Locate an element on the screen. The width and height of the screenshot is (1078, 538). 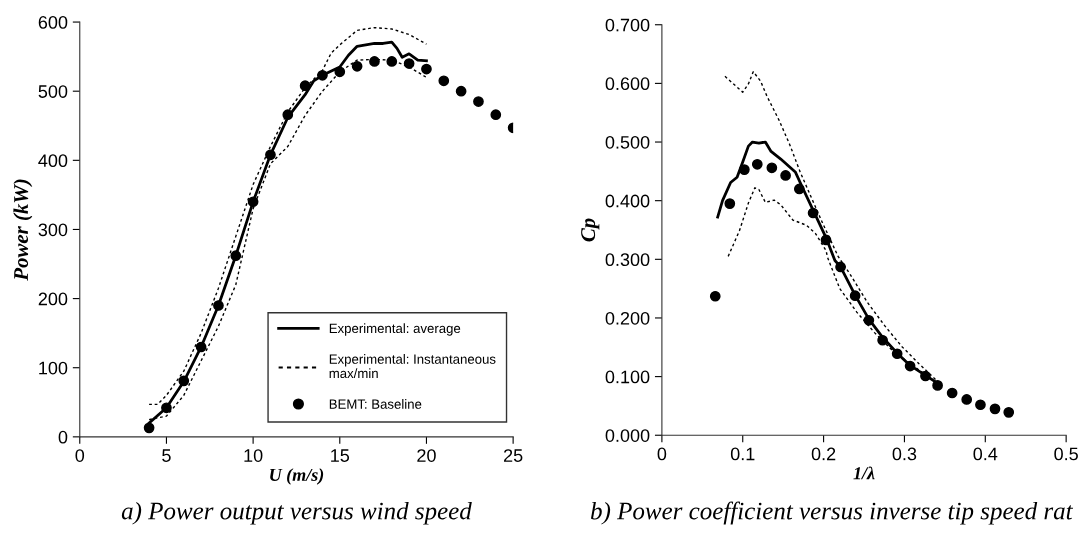
y-tick-label: 0.100 is located at coordinates (627, 377).